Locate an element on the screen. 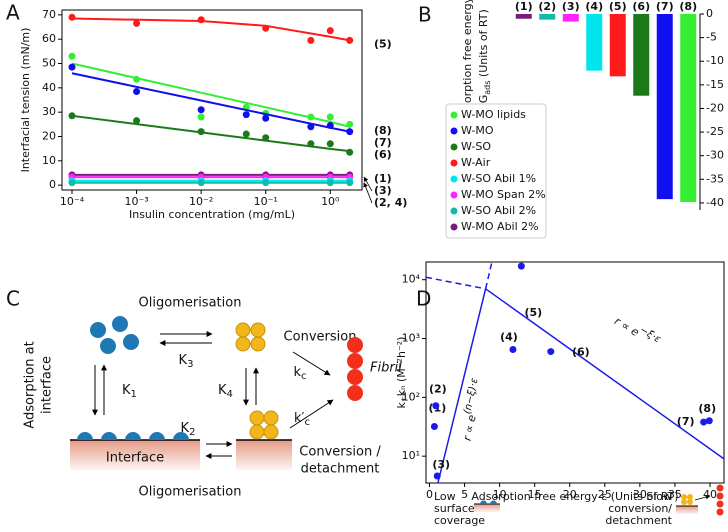  diagram-text: interface is located at coordinates (47, 385).